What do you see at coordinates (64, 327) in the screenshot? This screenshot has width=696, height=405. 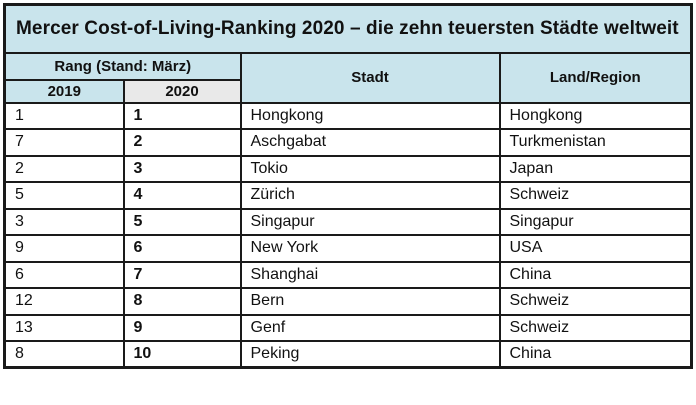 I see `rank-2019-cell: 13` at bounding box center [64, 327].